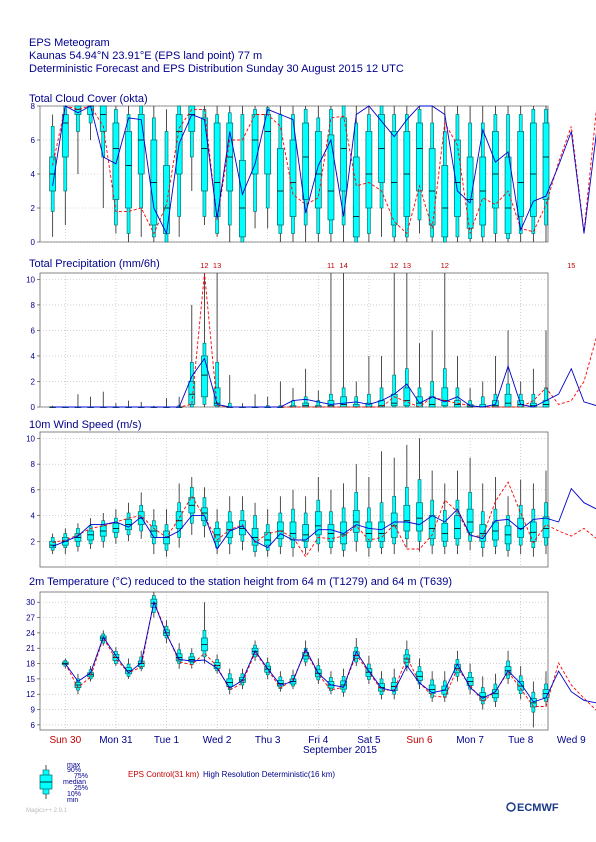  What do you see at coordinates (571, 265) in the screenshot?
I see `off-scale-value: 15` at bounding box center [571, 265].